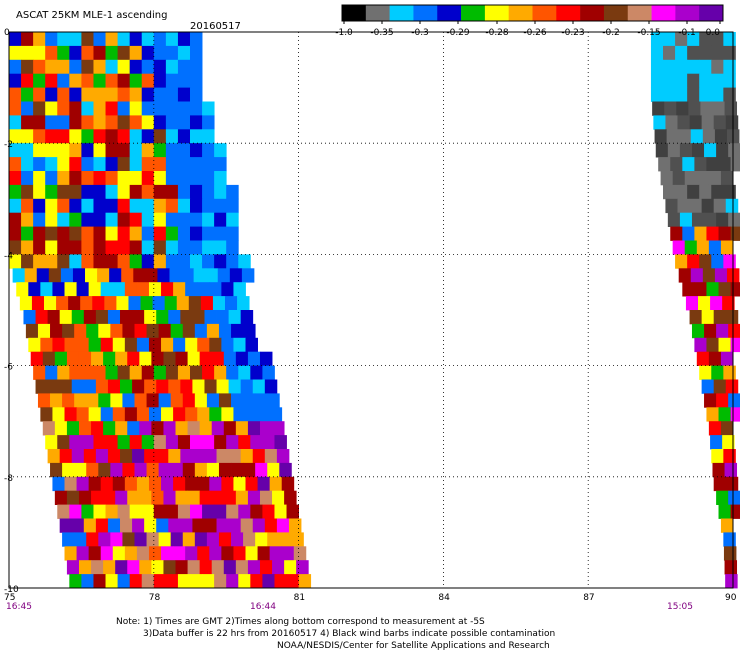 This screenshot has height=650, width=740. Describe the element at coordinates (155, 598) in the screenshot. I see `x-tick-label: 78` at that location.